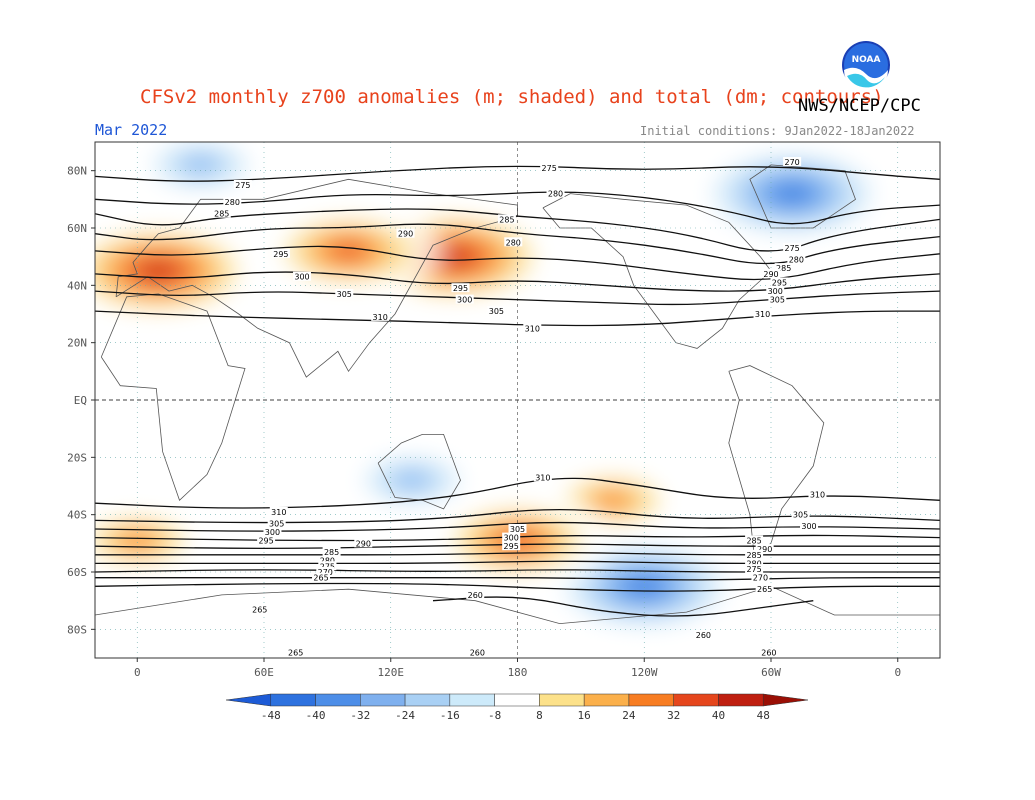 Image resolution: width=1035 pixels, height=800 pixels. I want to click on colorbar-label: -16, so click(450, 715).